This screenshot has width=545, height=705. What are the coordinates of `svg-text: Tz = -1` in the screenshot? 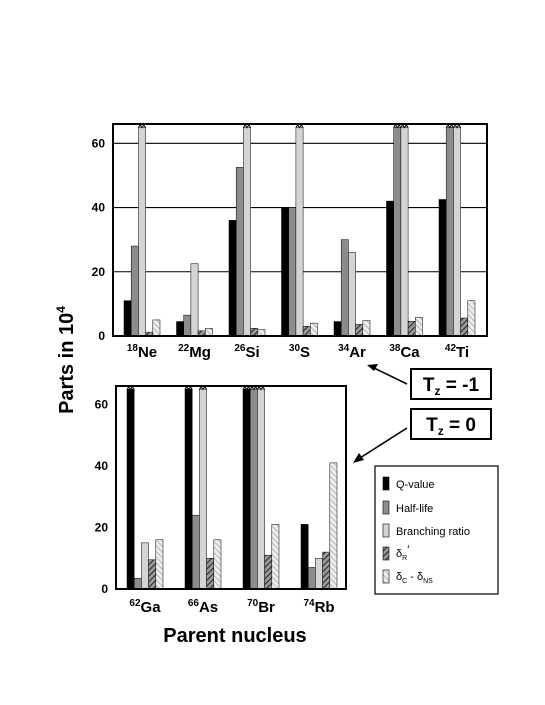 It's located at (451, 386).